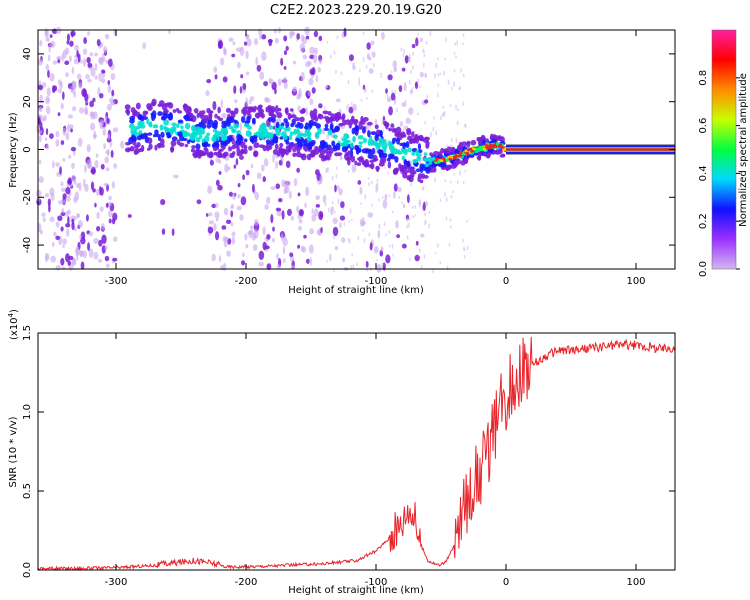  What do you see at coordinates (356, 290) in the screenshot?
I see `spectrogram-xlabel: Height of straight line (km)` at bounding box center [356, 290].